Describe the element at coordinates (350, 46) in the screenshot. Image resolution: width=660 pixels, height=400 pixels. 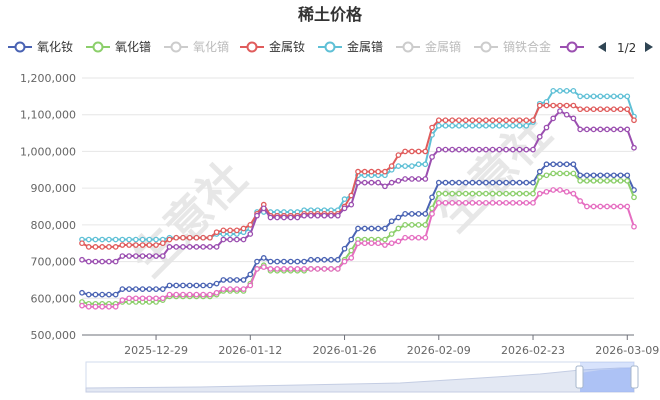
I see `legend-item: 金属镨` at that location.